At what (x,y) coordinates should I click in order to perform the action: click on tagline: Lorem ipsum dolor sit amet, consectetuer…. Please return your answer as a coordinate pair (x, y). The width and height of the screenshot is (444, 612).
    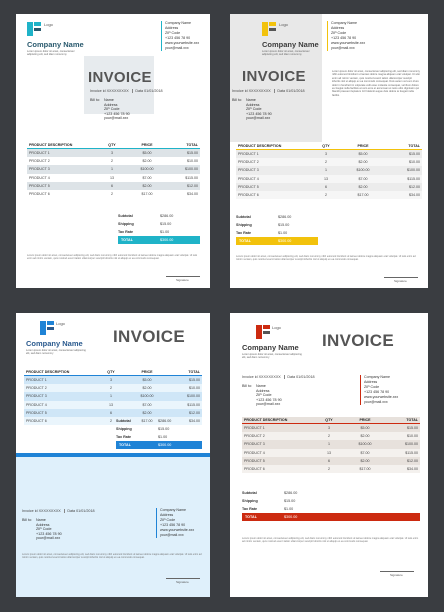
    Looking at the image, I should click on (51, 53).